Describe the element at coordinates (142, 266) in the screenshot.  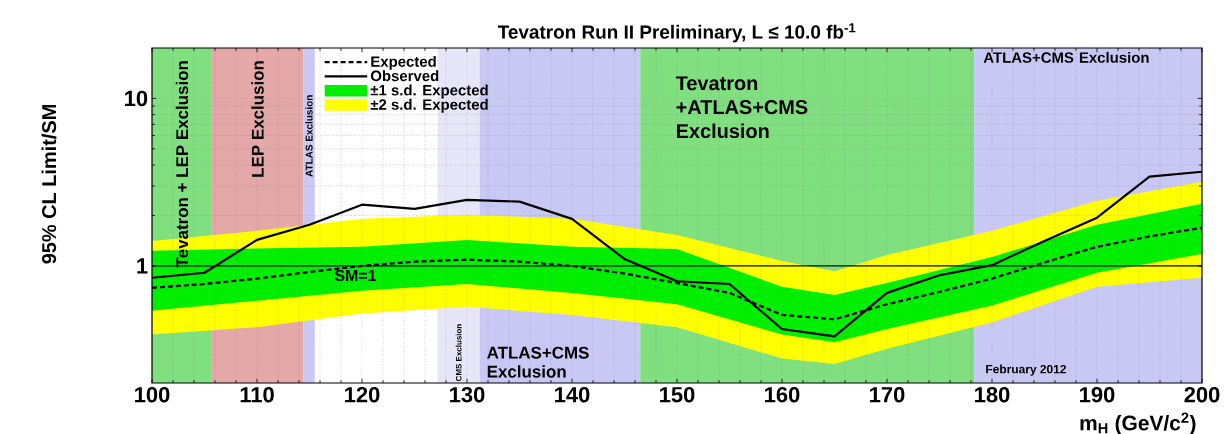
I see `y-tick-label: 1` at that location.